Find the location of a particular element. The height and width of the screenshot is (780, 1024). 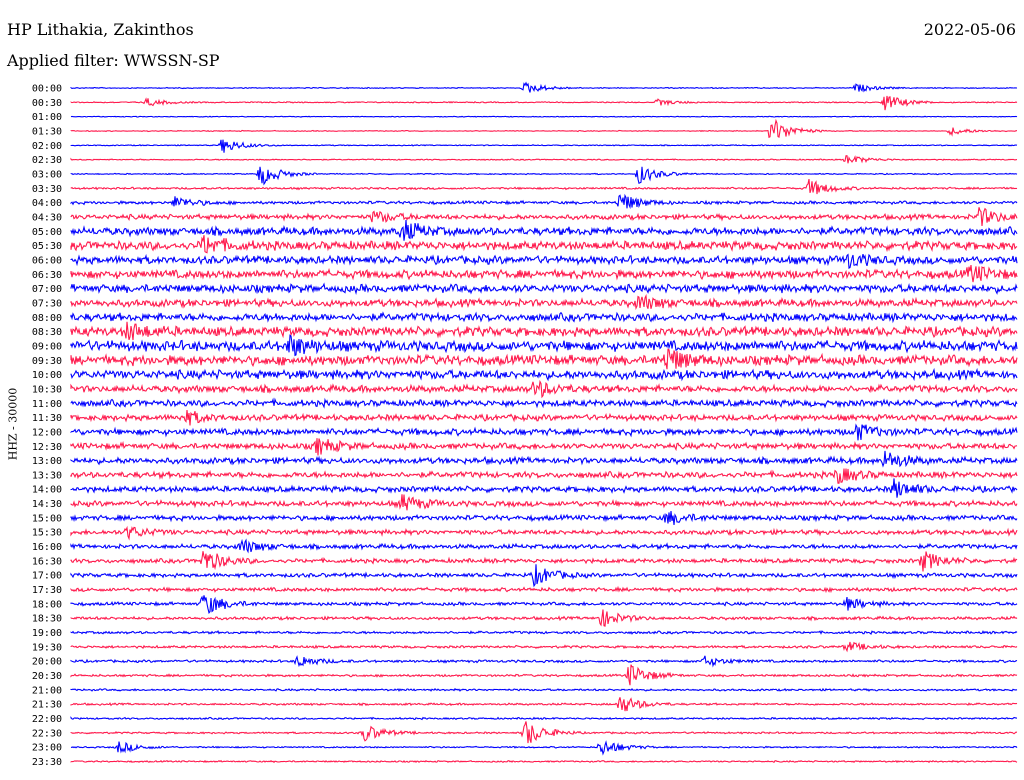

row-time-label: 15:30 is located at coordinates (47, 533).